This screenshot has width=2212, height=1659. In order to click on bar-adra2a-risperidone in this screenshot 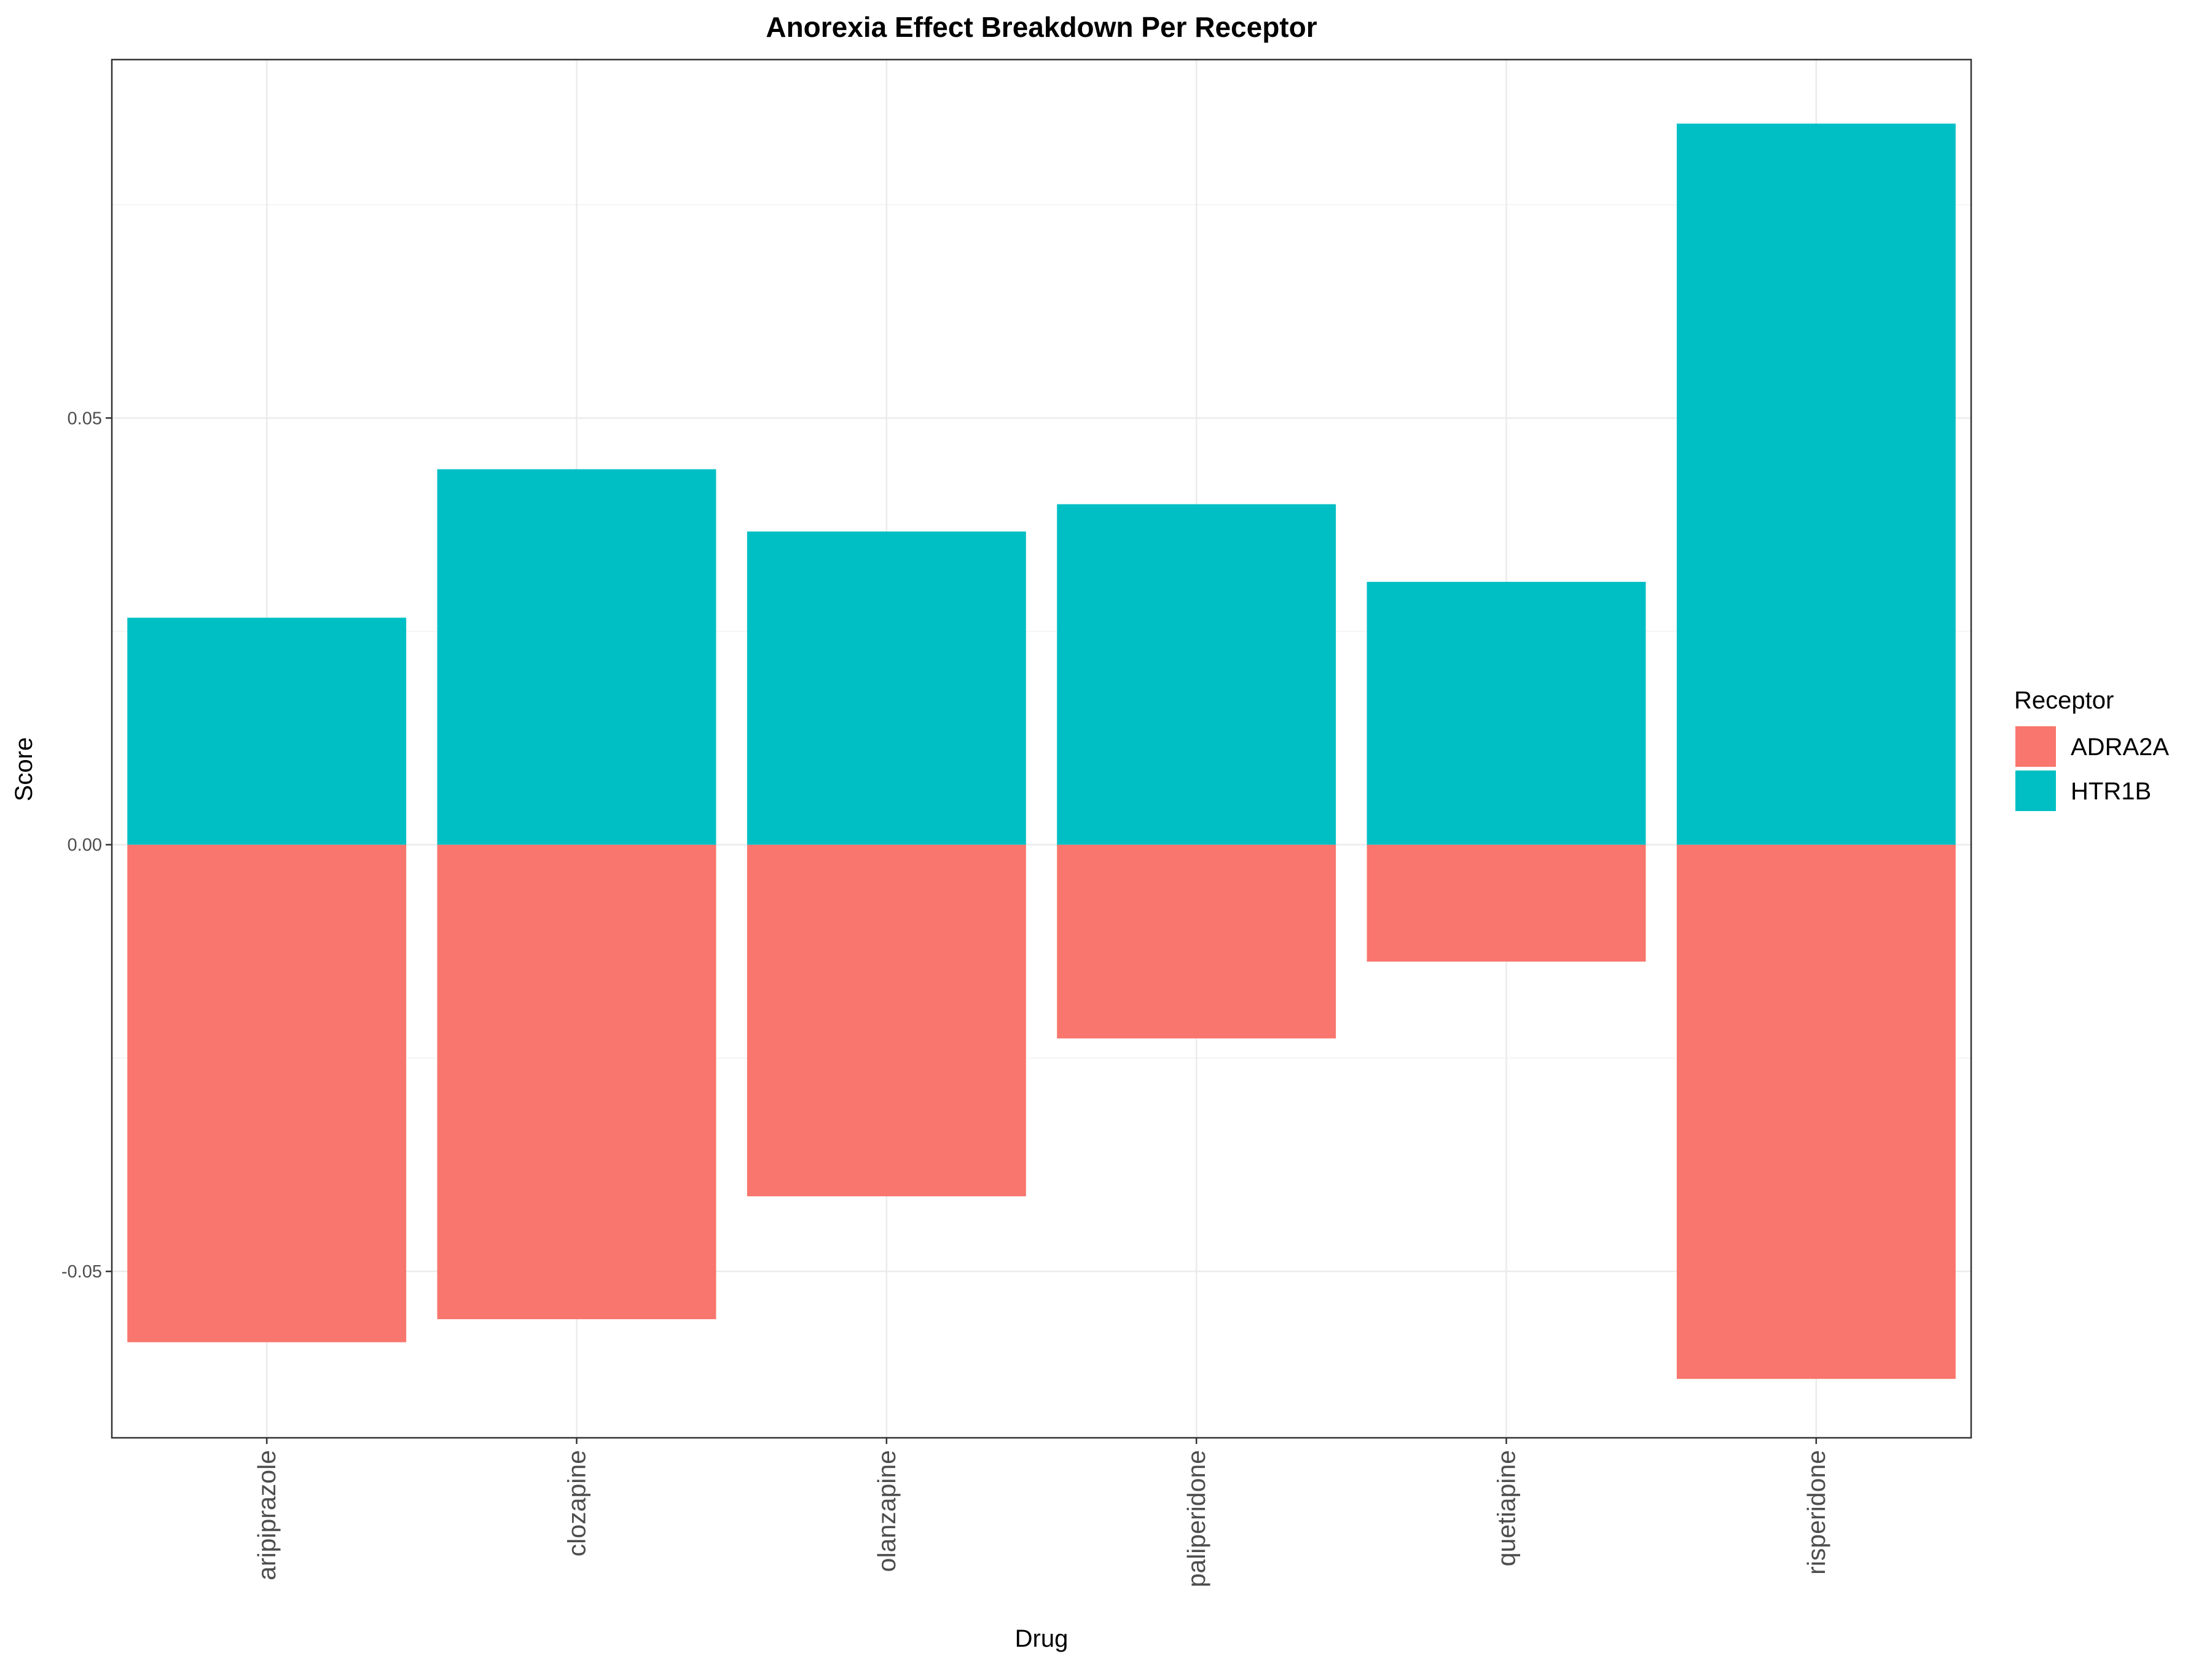, I will do `click(1816, 1111)`.